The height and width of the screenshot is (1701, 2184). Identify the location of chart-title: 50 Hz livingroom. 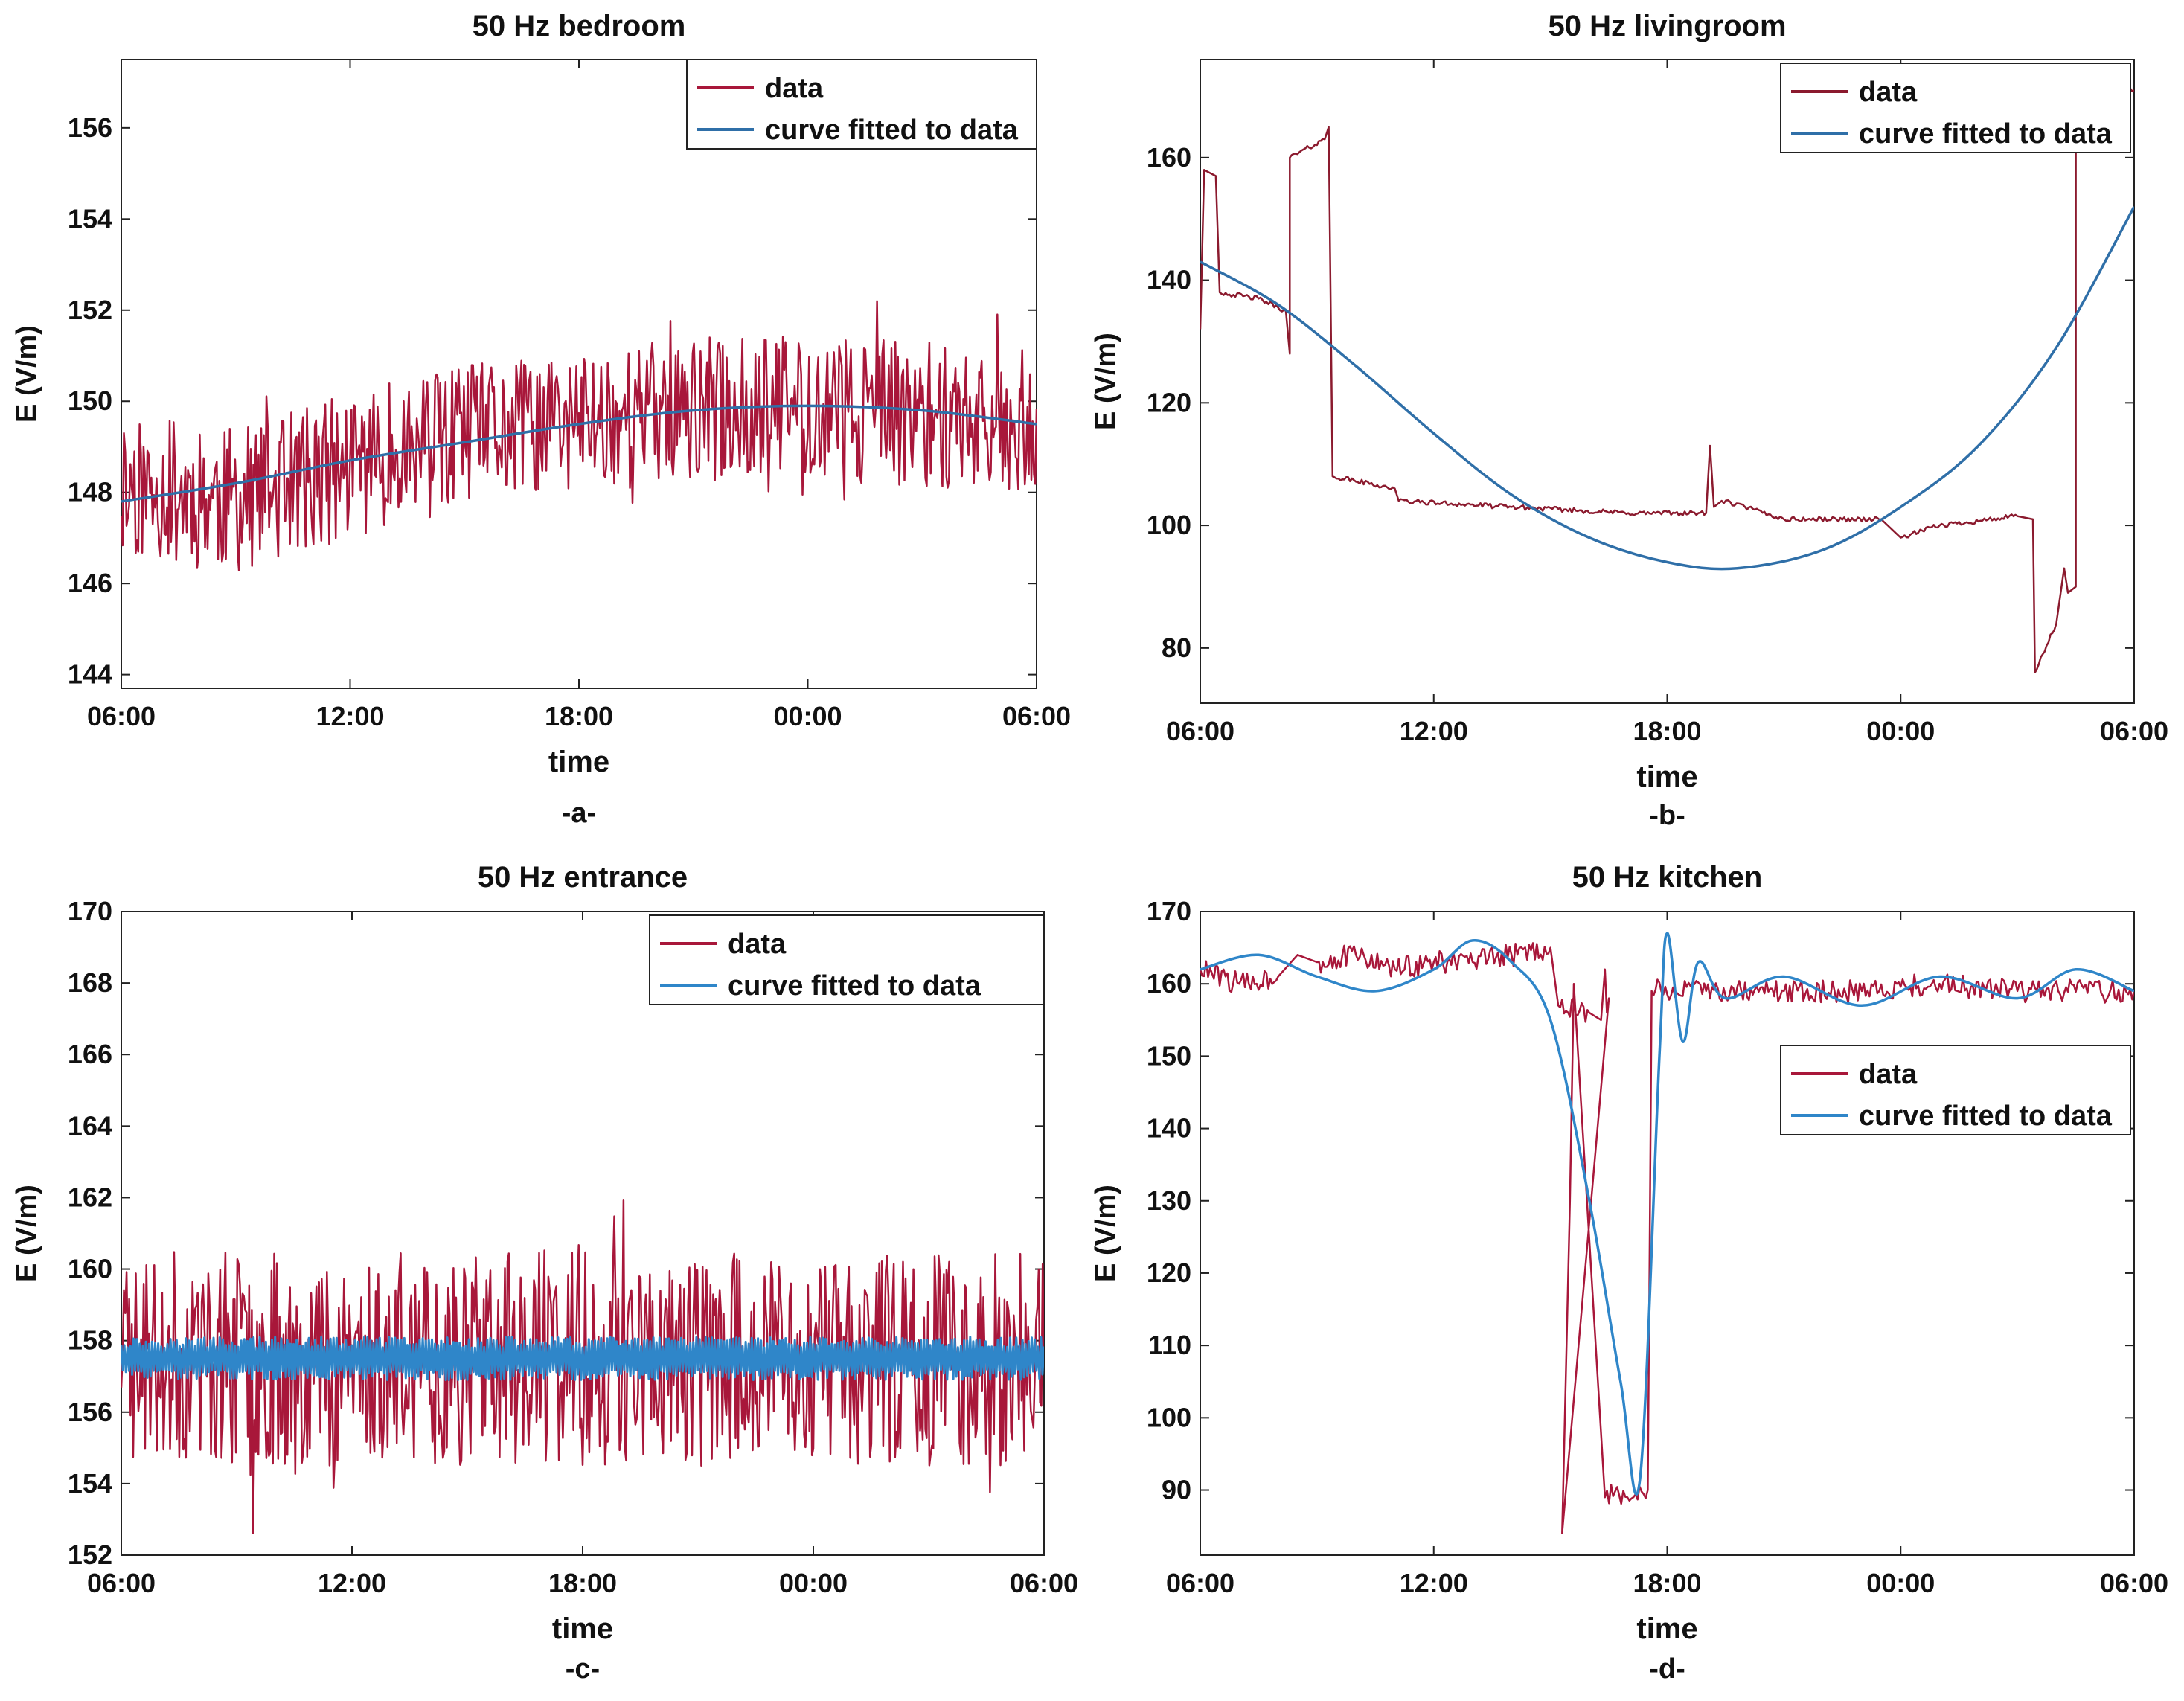
(1667, 26).